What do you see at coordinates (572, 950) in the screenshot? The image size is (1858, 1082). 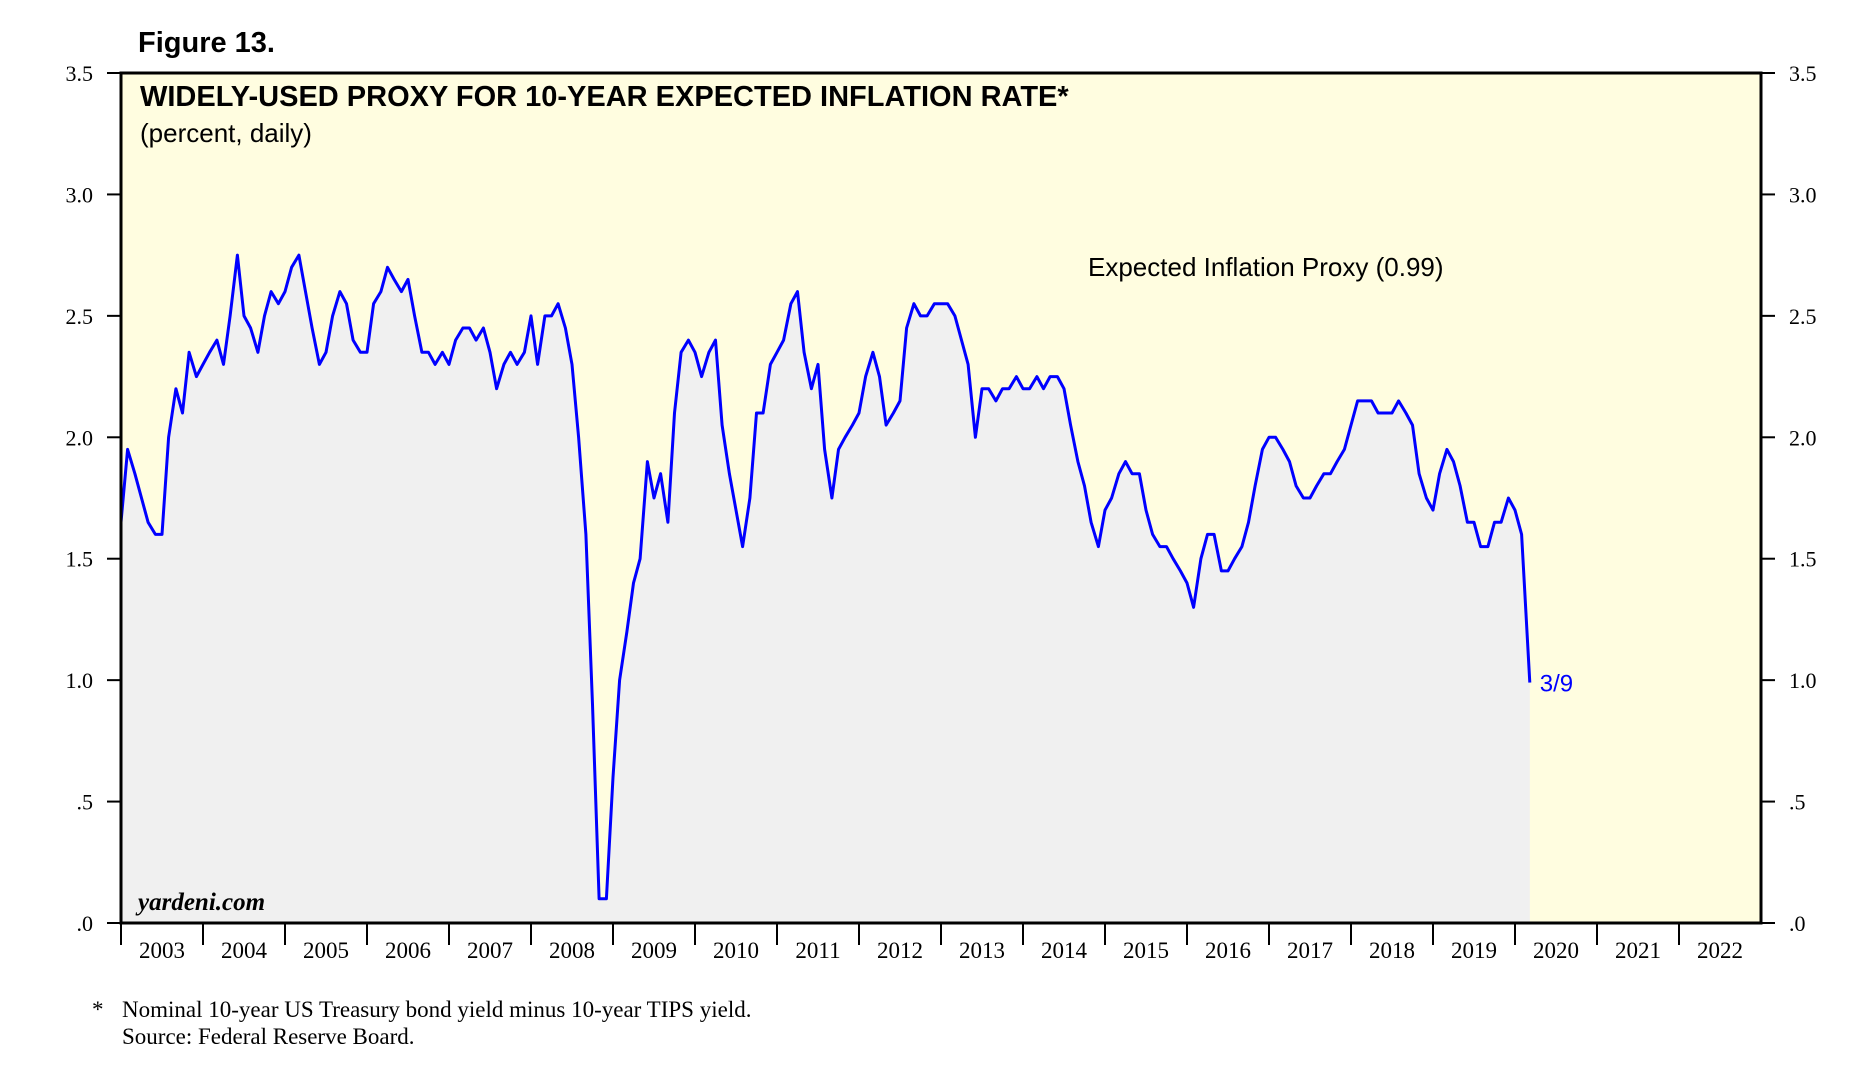 I see `x-tick-label: 2008` at bounding box center [572, 950].